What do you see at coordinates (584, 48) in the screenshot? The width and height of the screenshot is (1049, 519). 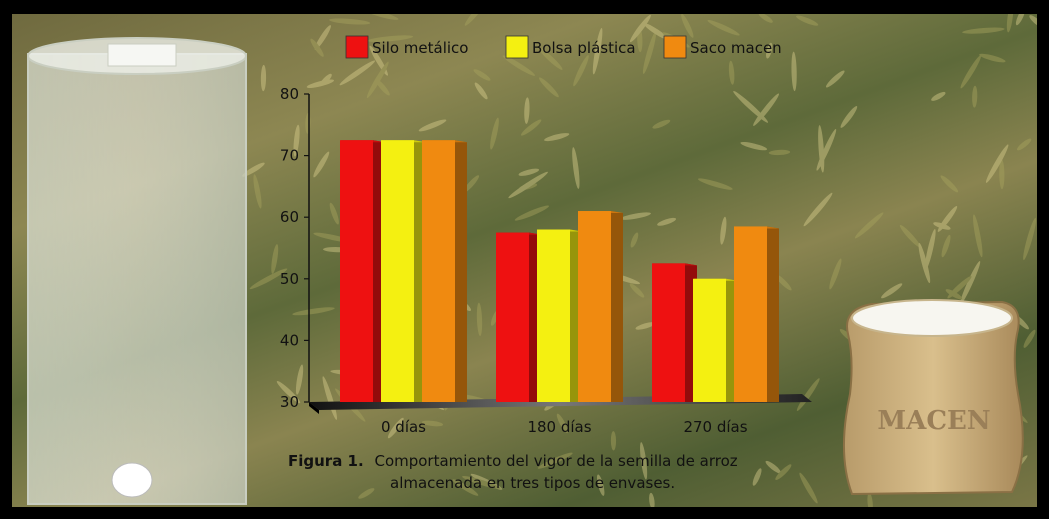 I see `legend-label: Bolsa plástica` at bounding box center [584, 48].